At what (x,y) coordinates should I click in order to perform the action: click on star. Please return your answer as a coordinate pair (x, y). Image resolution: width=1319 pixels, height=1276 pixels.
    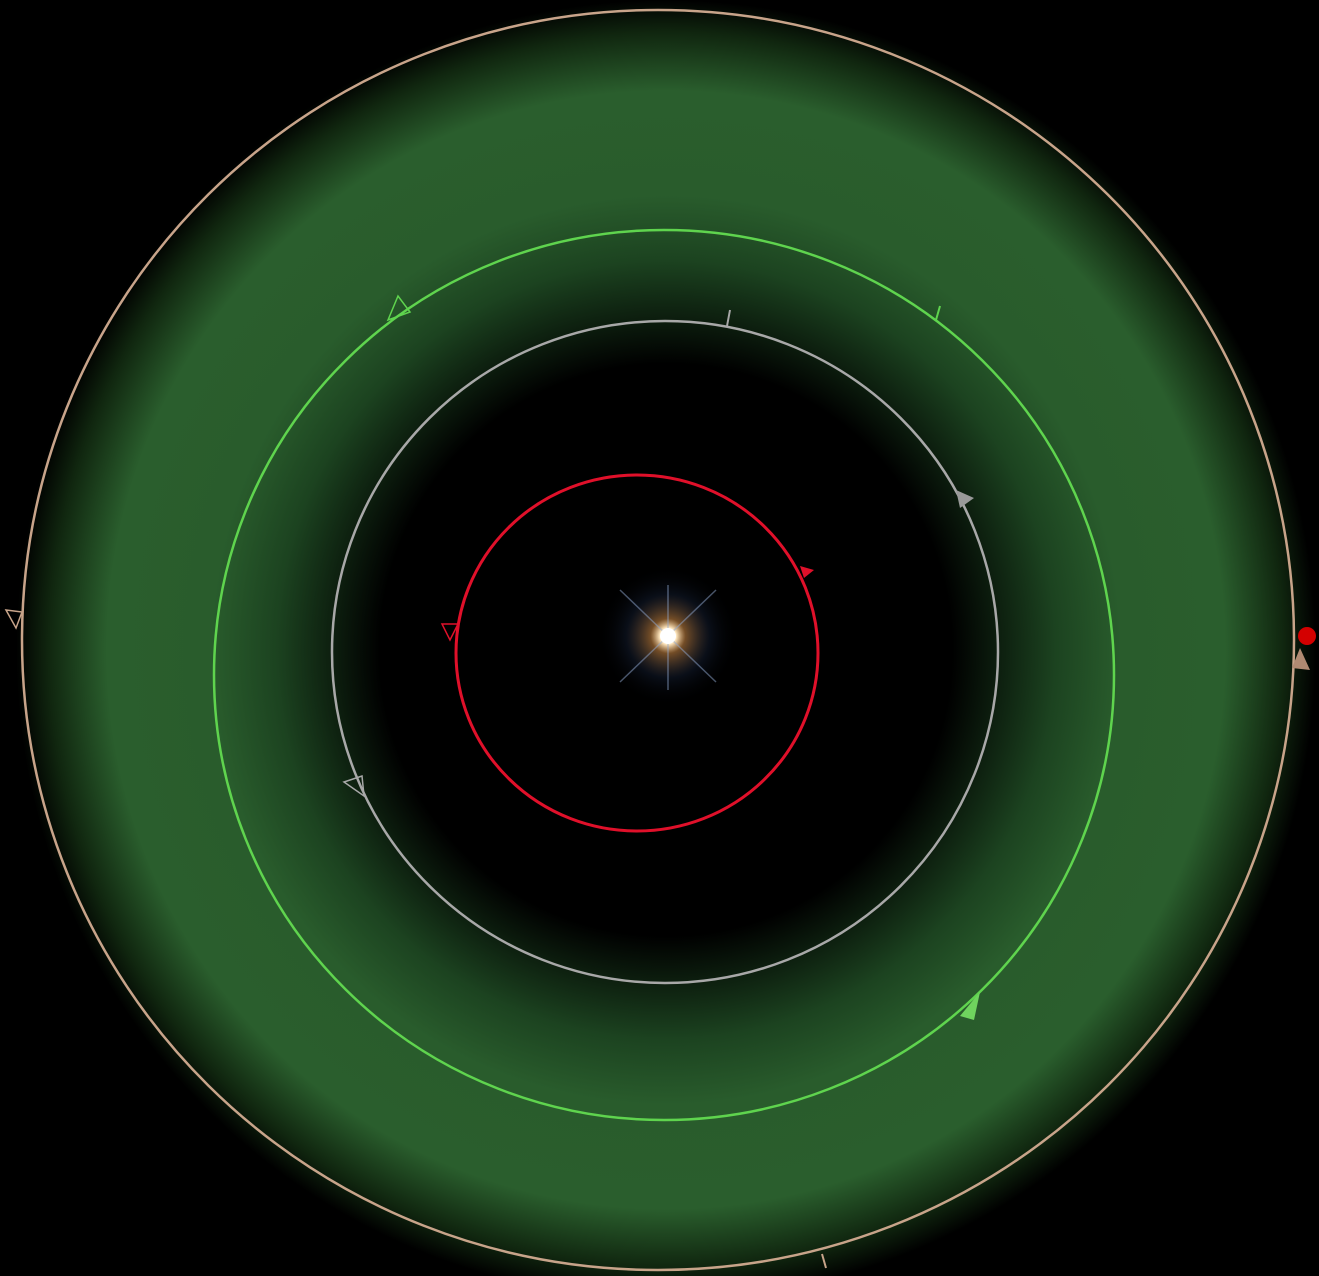
    Looking at the image, I should click on (668, 636).